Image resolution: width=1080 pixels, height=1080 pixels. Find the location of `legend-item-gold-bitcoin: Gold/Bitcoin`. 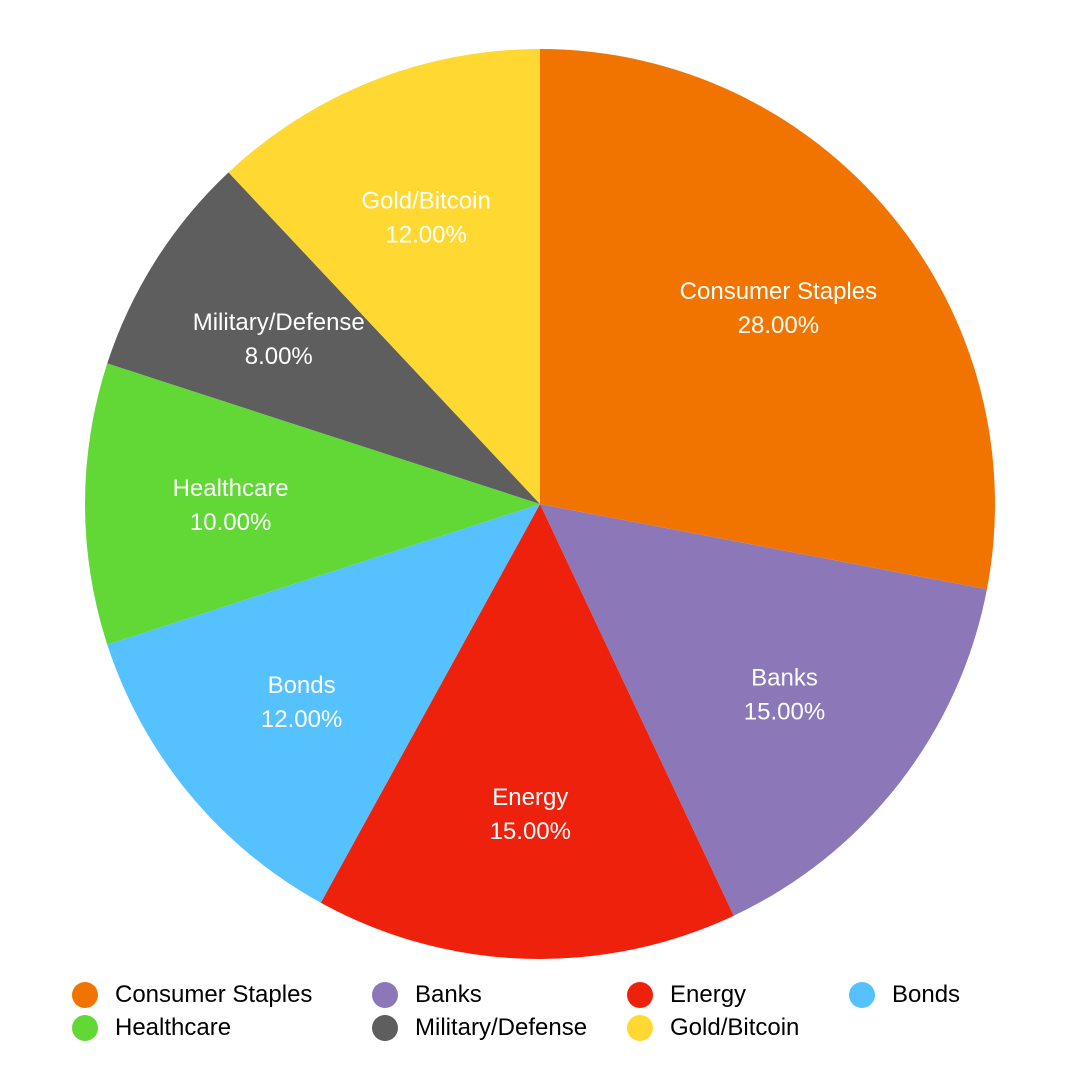

legend-item-gold-bitcoin: Gold/Bitcoin is located at coordinates (738, 1028).